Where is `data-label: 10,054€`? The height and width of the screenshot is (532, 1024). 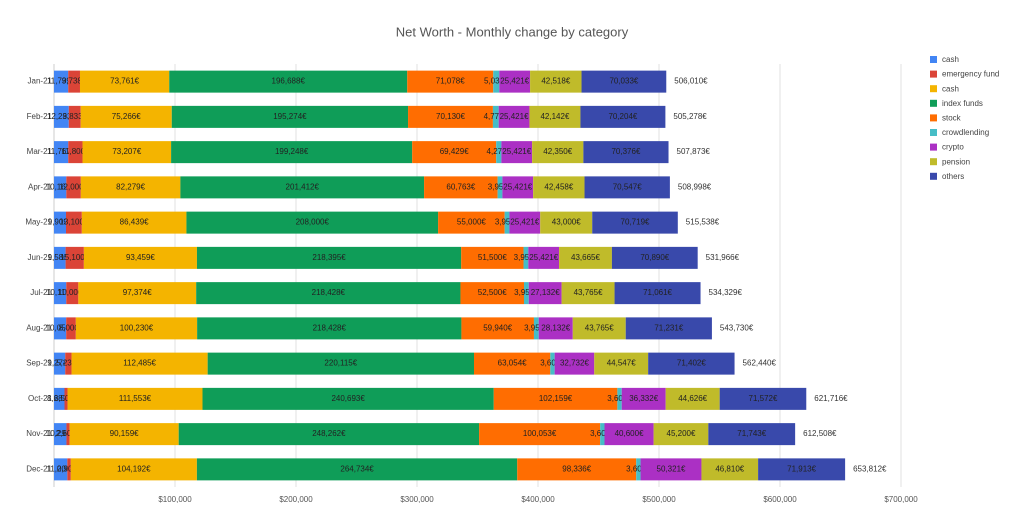 data-label: 10,054€ is located at coordinates (60, 327).